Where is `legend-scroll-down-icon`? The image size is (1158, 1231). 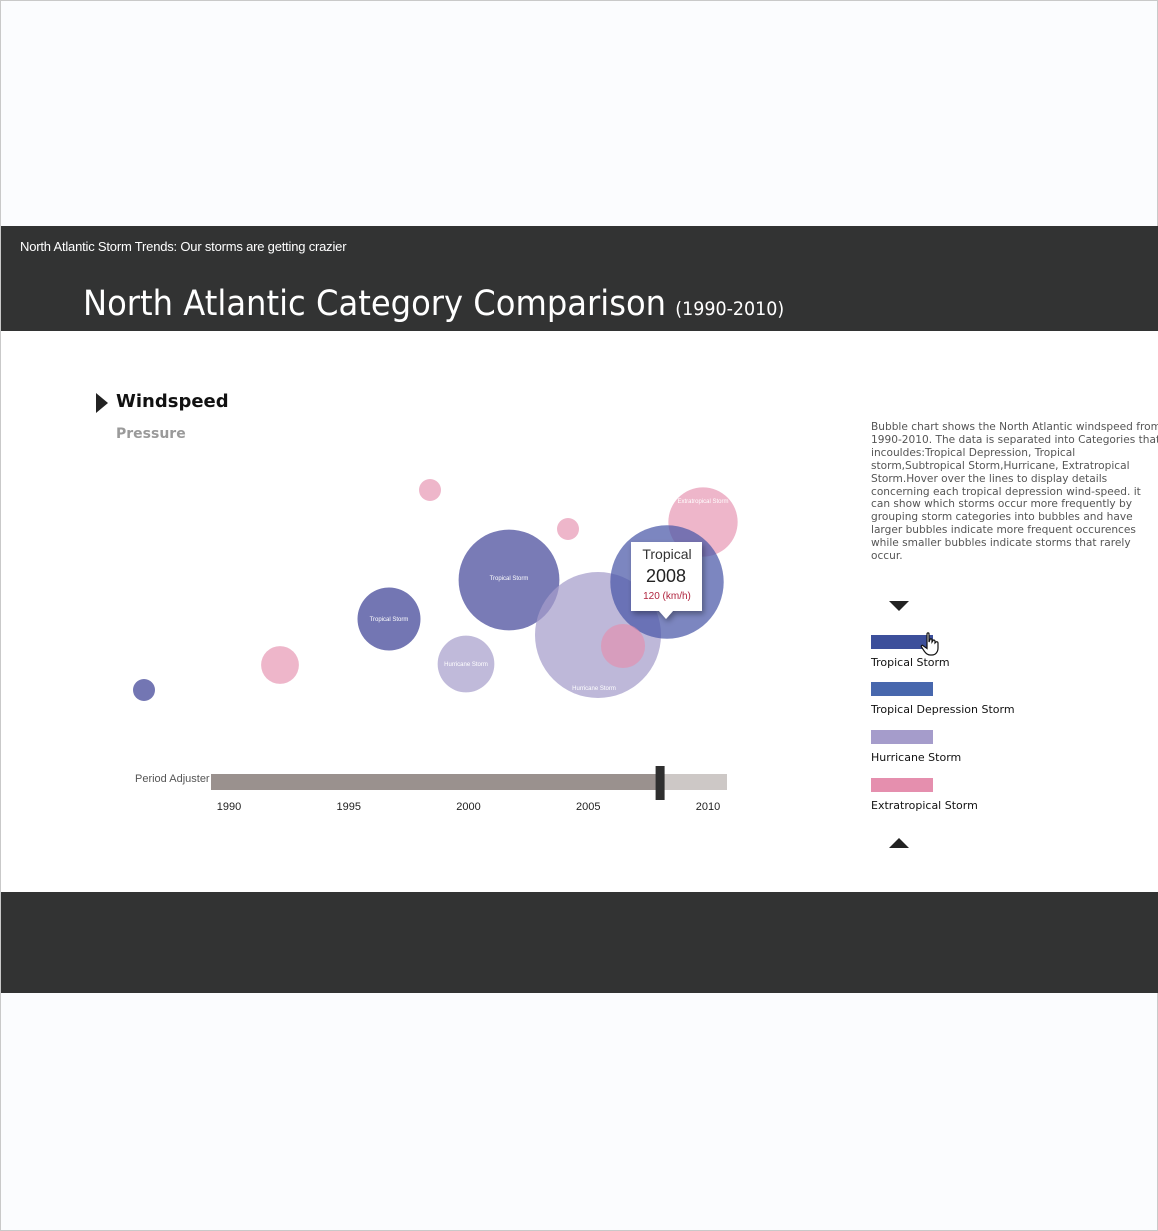
legend-scroll-down-icon is located at coordinates (899, 606).